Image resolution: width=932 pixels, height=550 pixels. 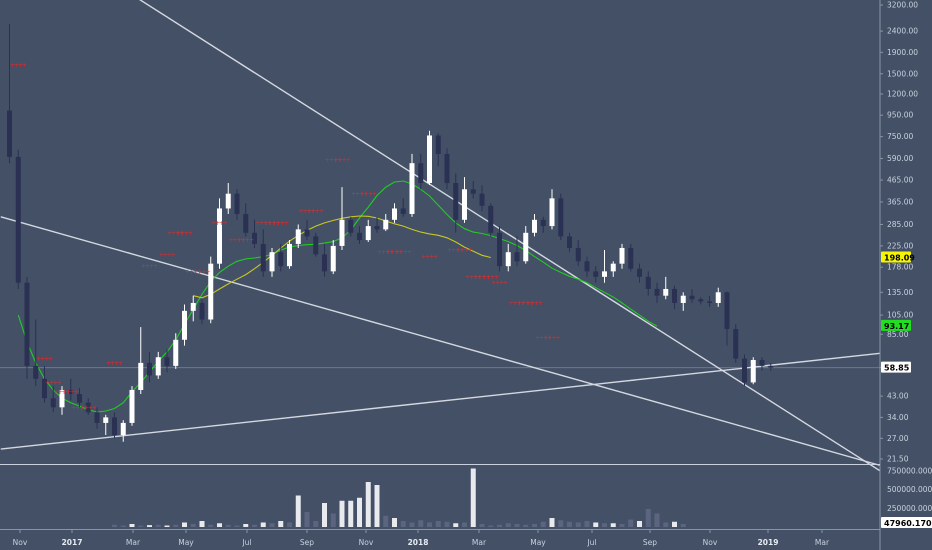 What do you see at coordinates (897, 368) in the screenshot?
I see `price-badge-label: 58.85` at bounding box center [897, 368].